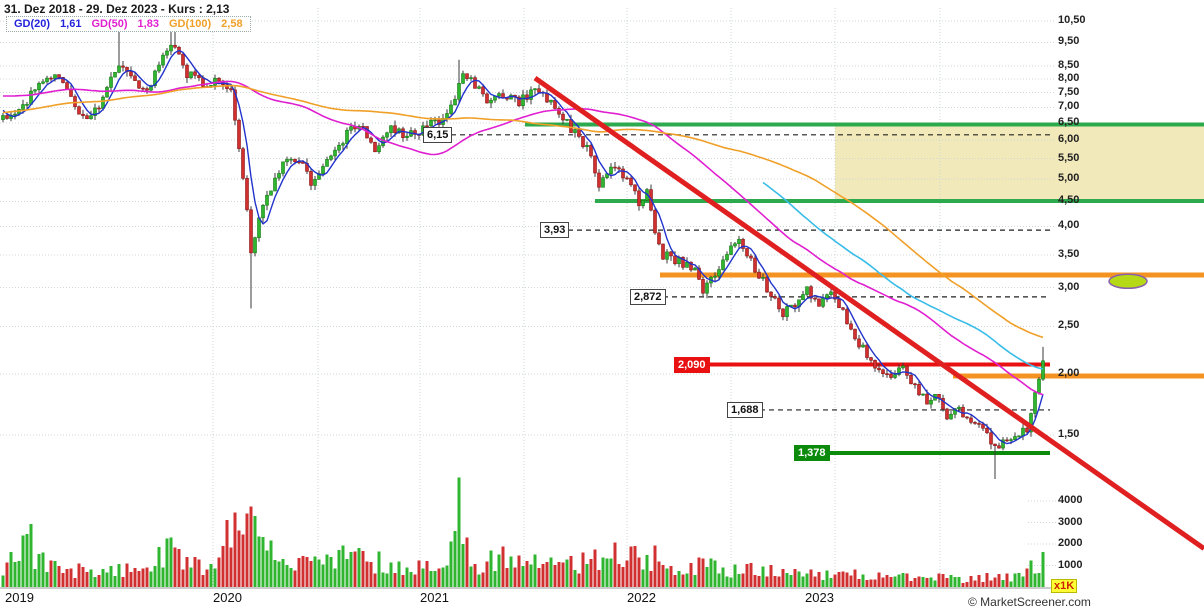 This screenshot has width=1204, height=612. I want to click on watermark: © MarketScreener.com, so click(1029, 602).